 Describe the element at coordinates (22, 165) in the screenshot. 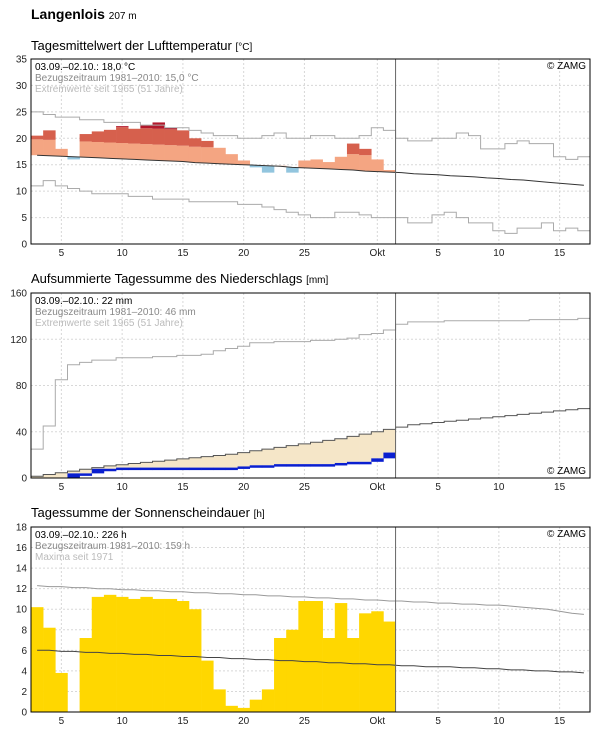

I see `y-tick-label: 15` at that location.